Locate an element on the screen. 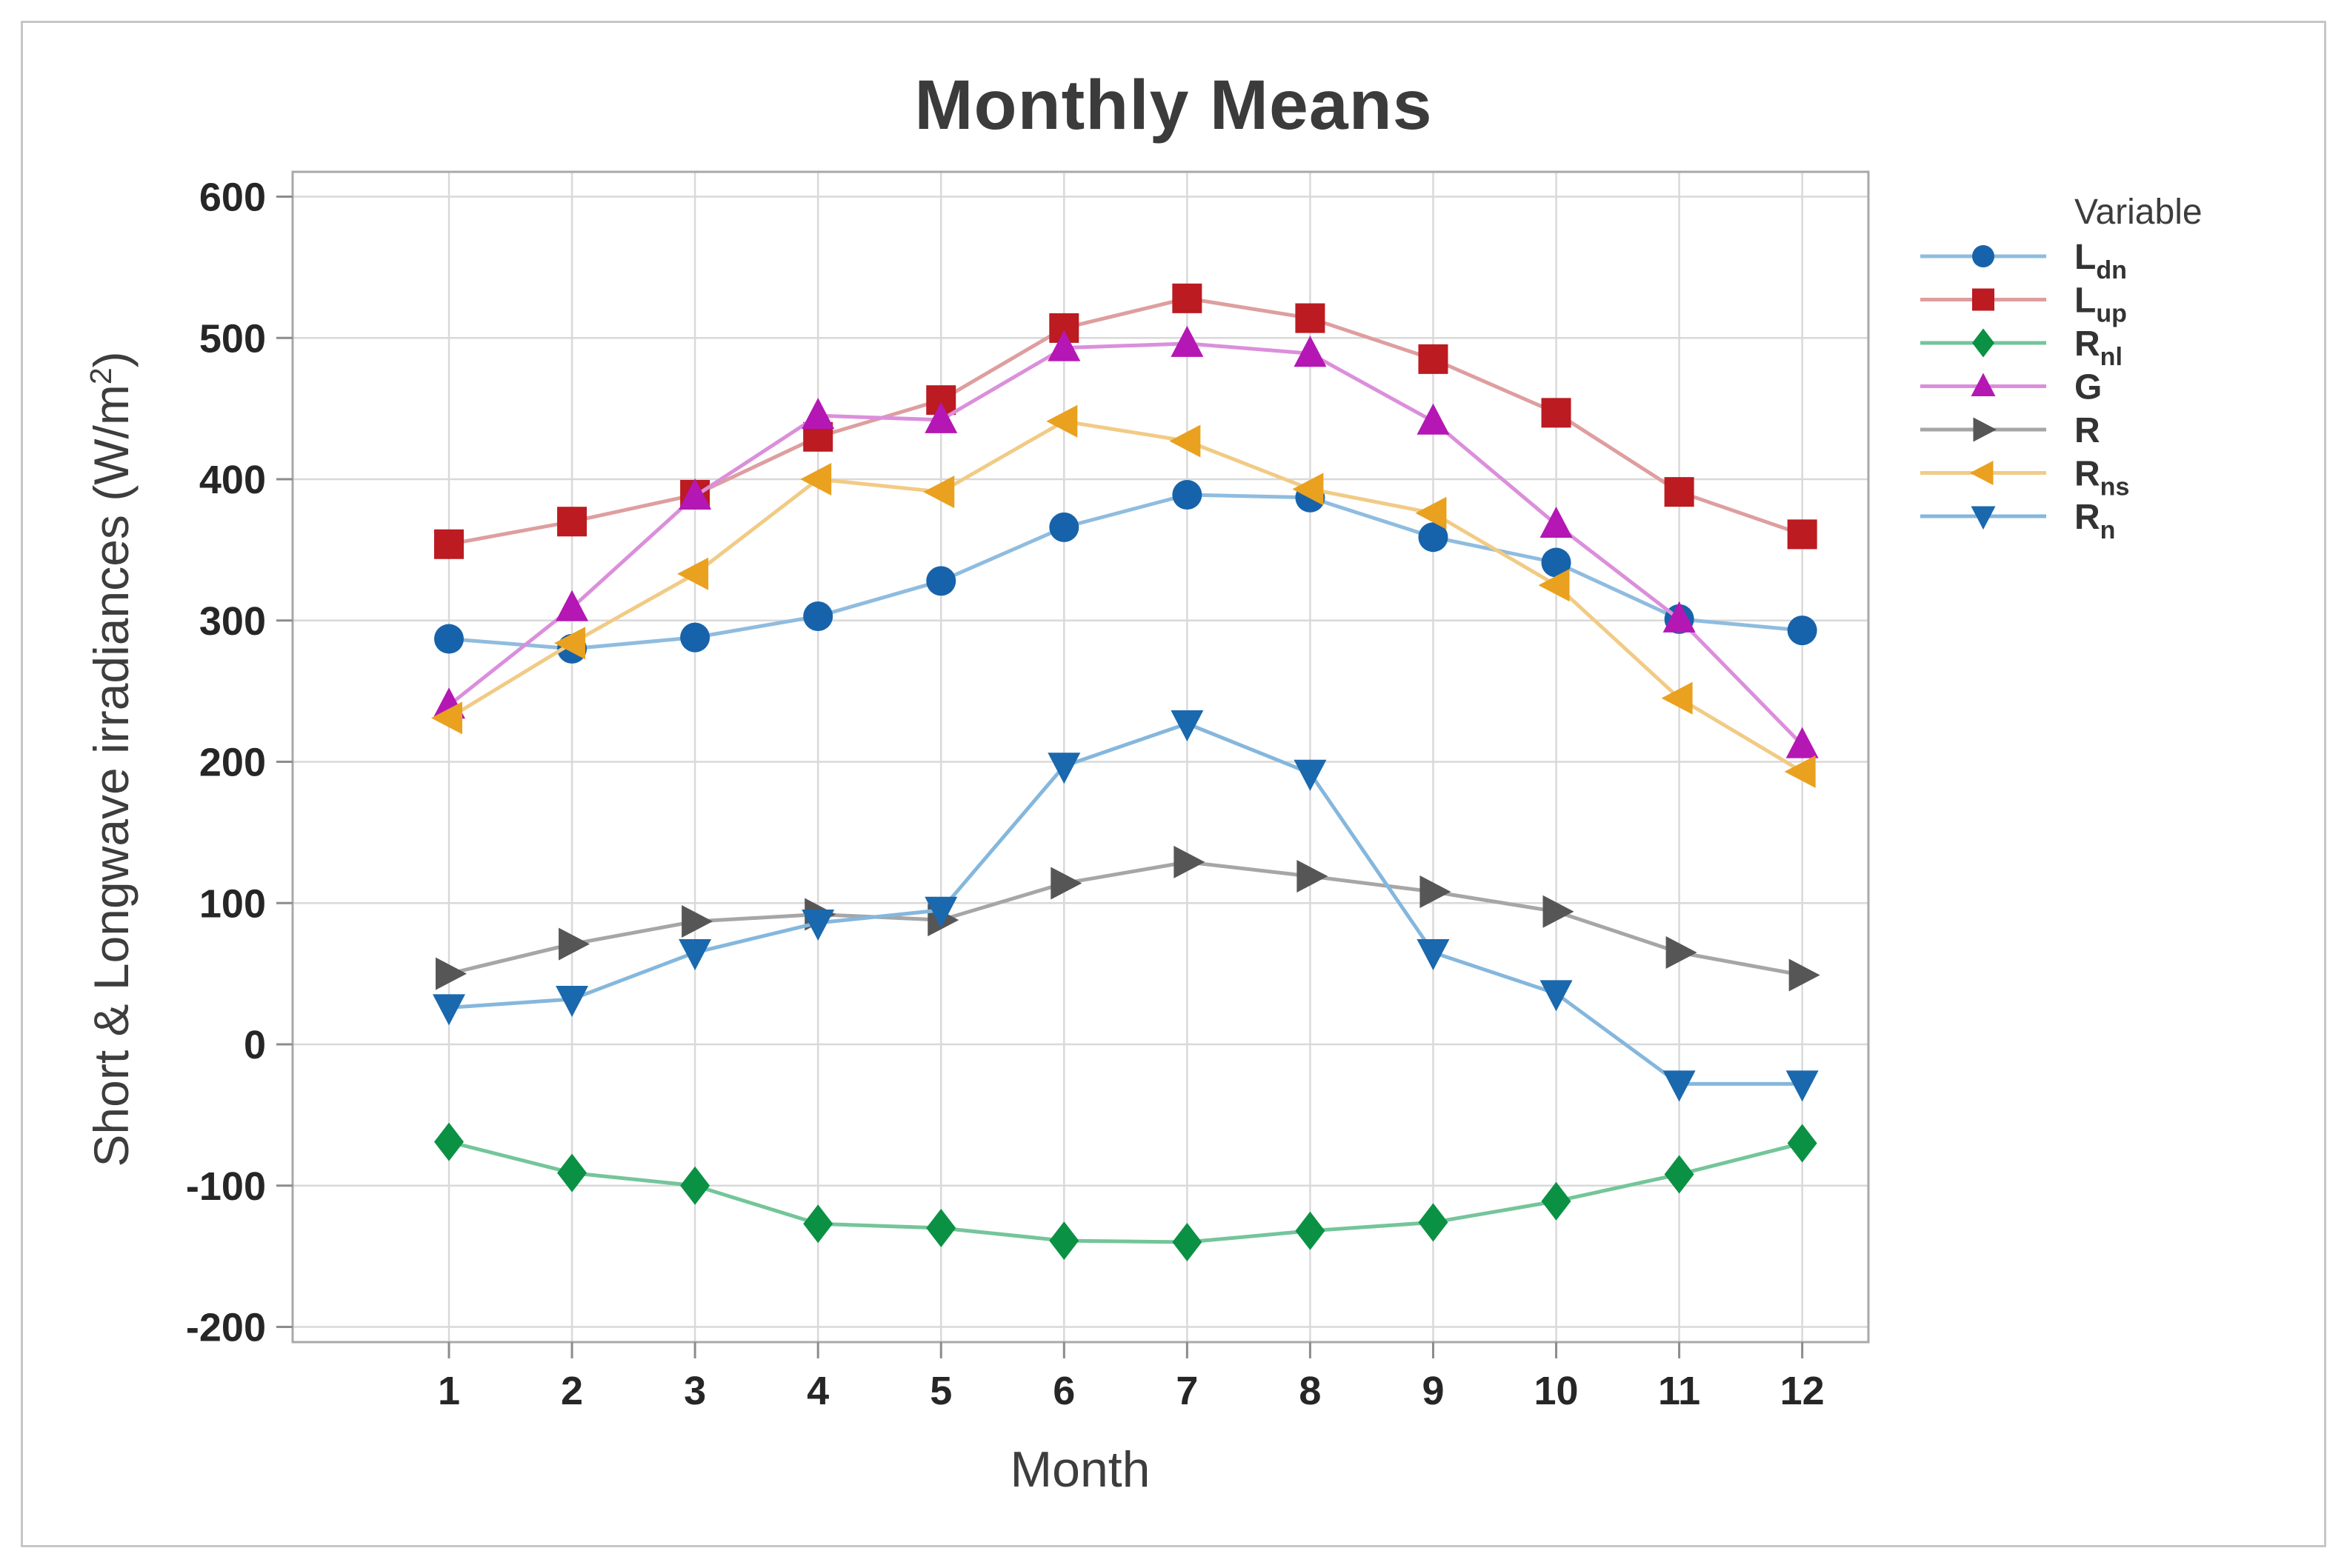 This screenshot has width=2347, height=1568. x-tick-label: 6 is located at coordinates (1064, 1391).